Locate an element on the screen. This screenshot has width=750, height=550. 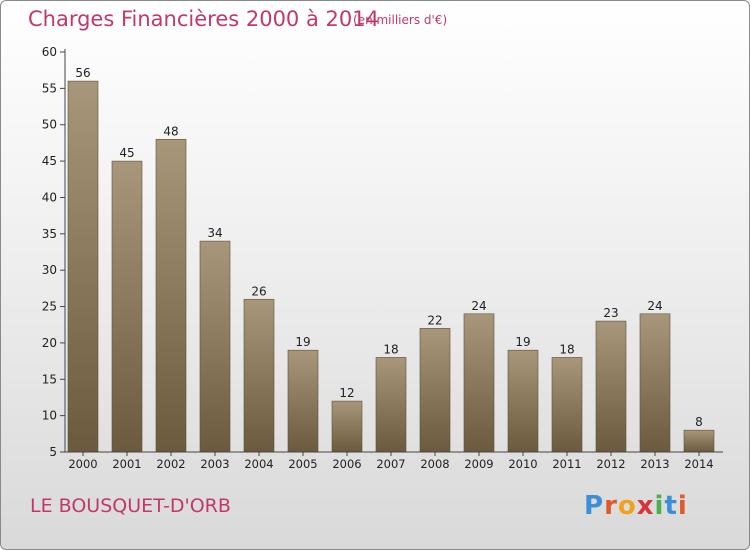
y-tick-label: 15 is located at coordinates (49, 379).